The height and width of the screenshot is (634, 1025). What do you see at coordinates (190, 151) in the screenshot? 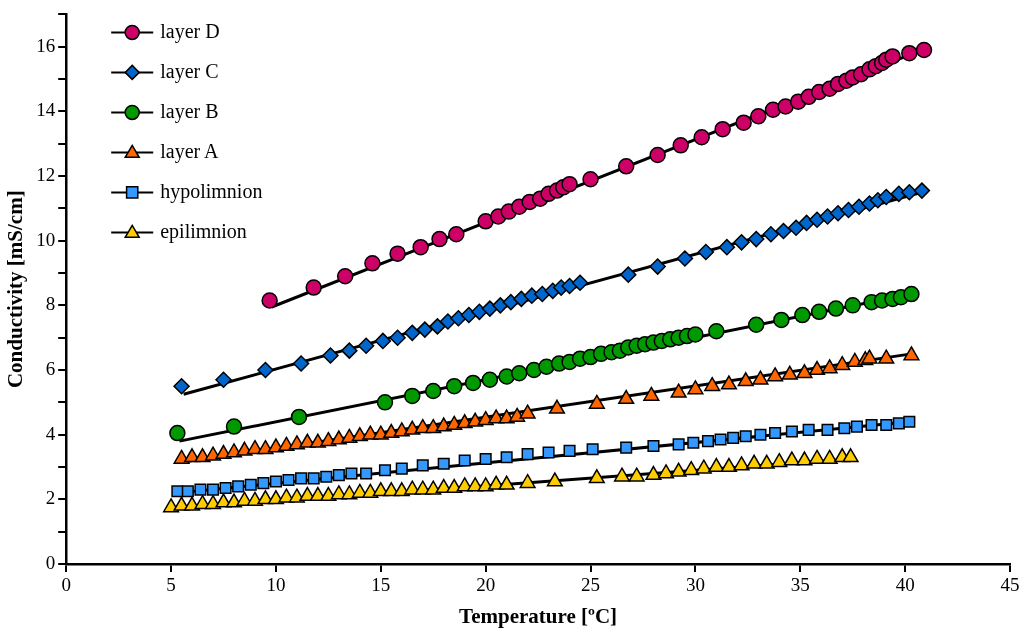
I see `legend-label: layer A` at bounding box center [190, 151].